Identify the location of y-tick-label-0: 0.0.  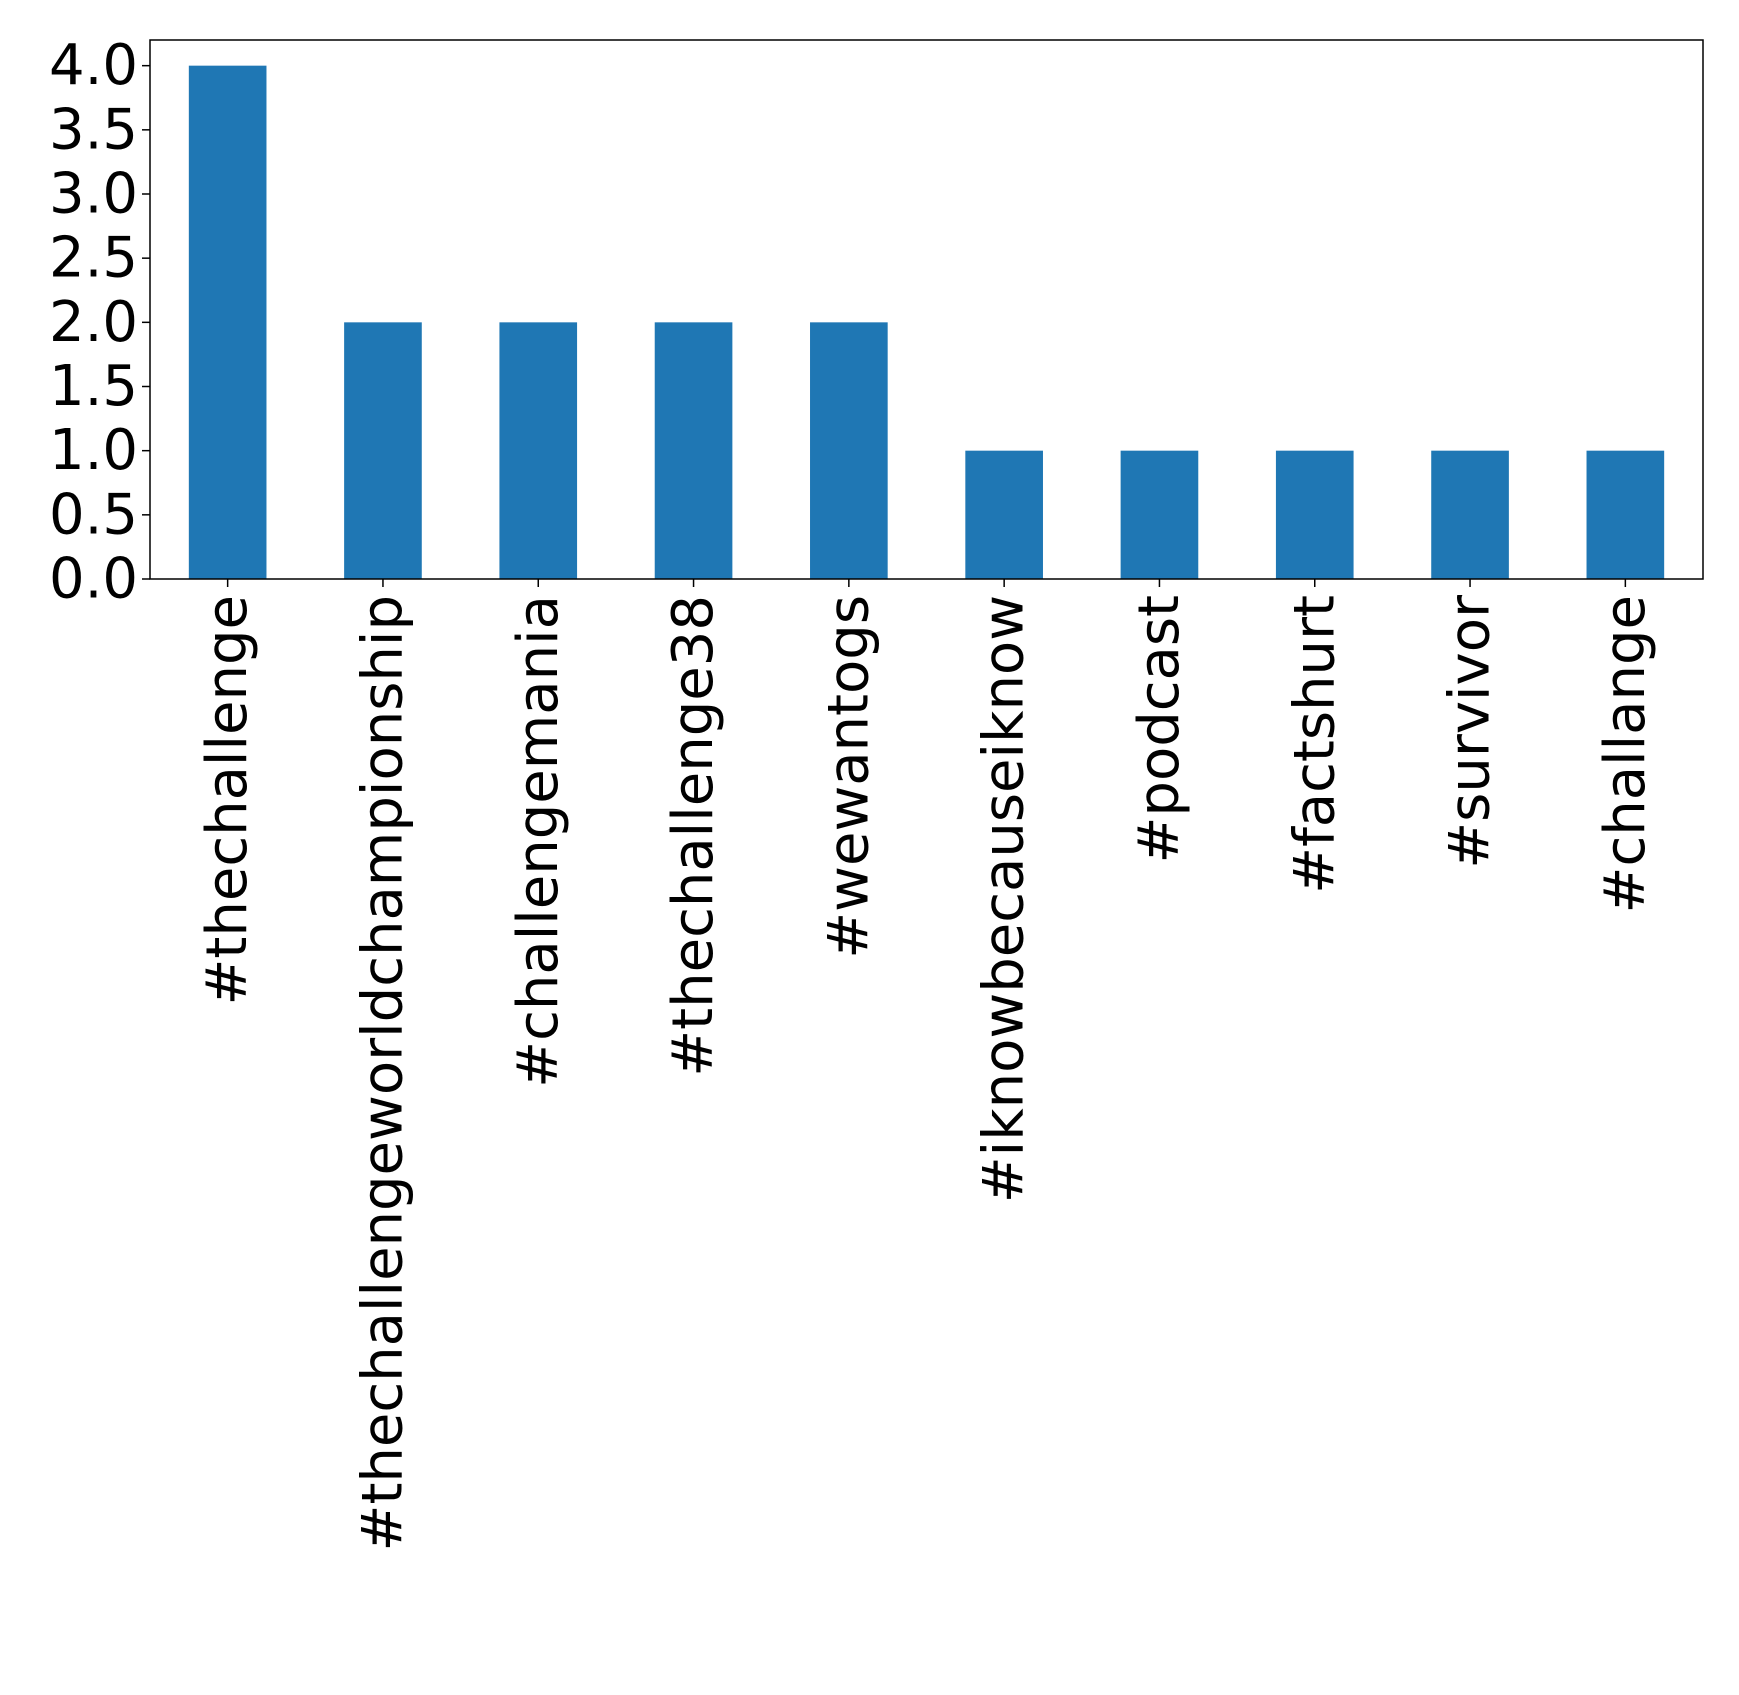
(93, 579).